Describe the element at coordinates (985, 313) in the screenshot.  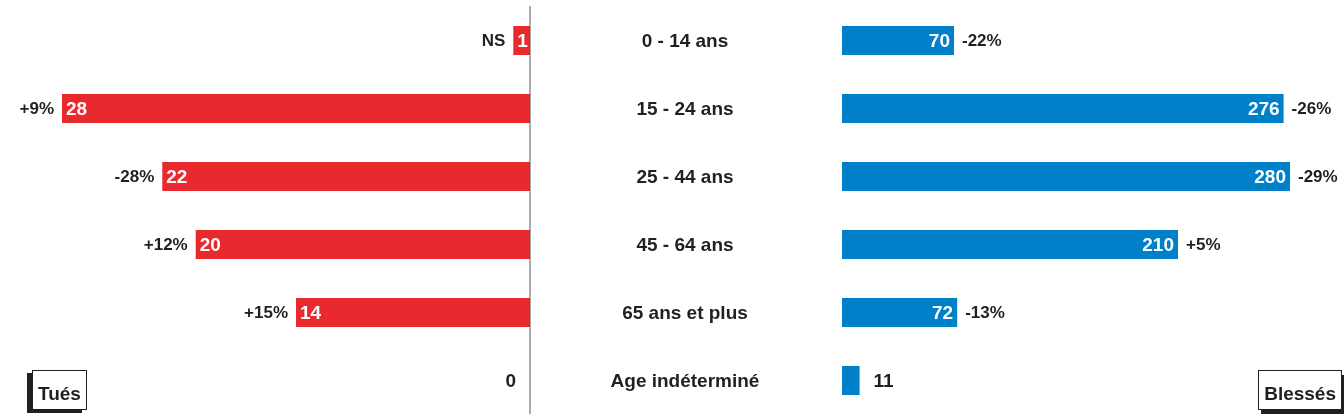
I see `annotation: -13%` at that location.